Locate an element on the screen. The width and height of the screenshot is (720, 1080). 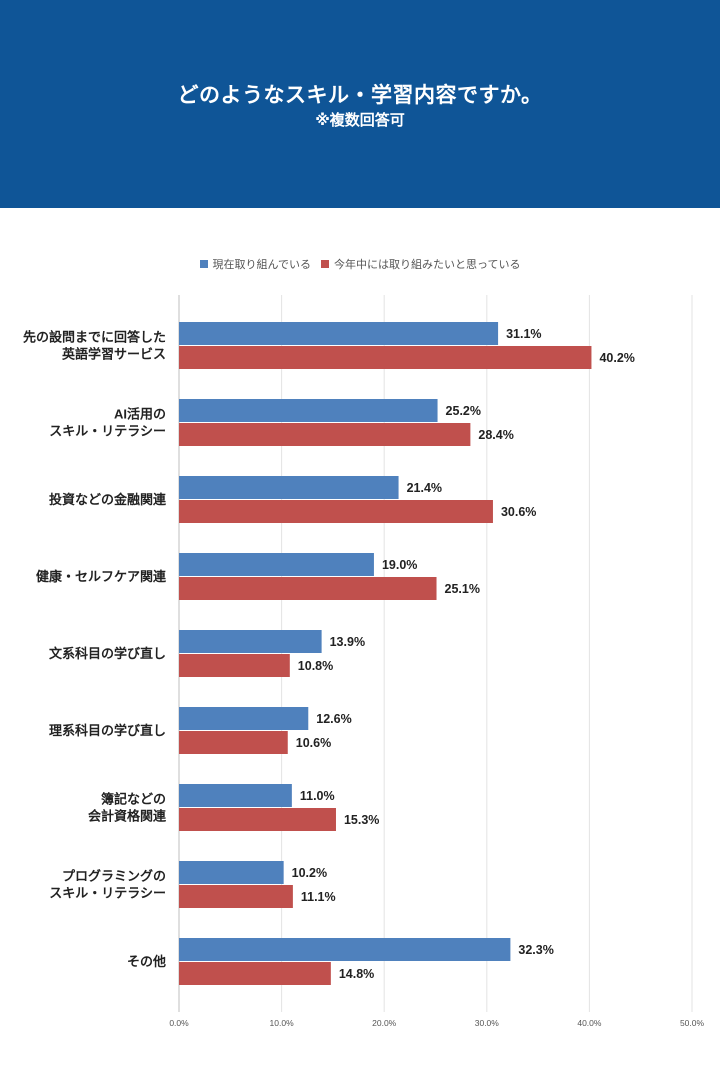
category-label: 理系科目の学び直し is located at coordinates (107, 730).